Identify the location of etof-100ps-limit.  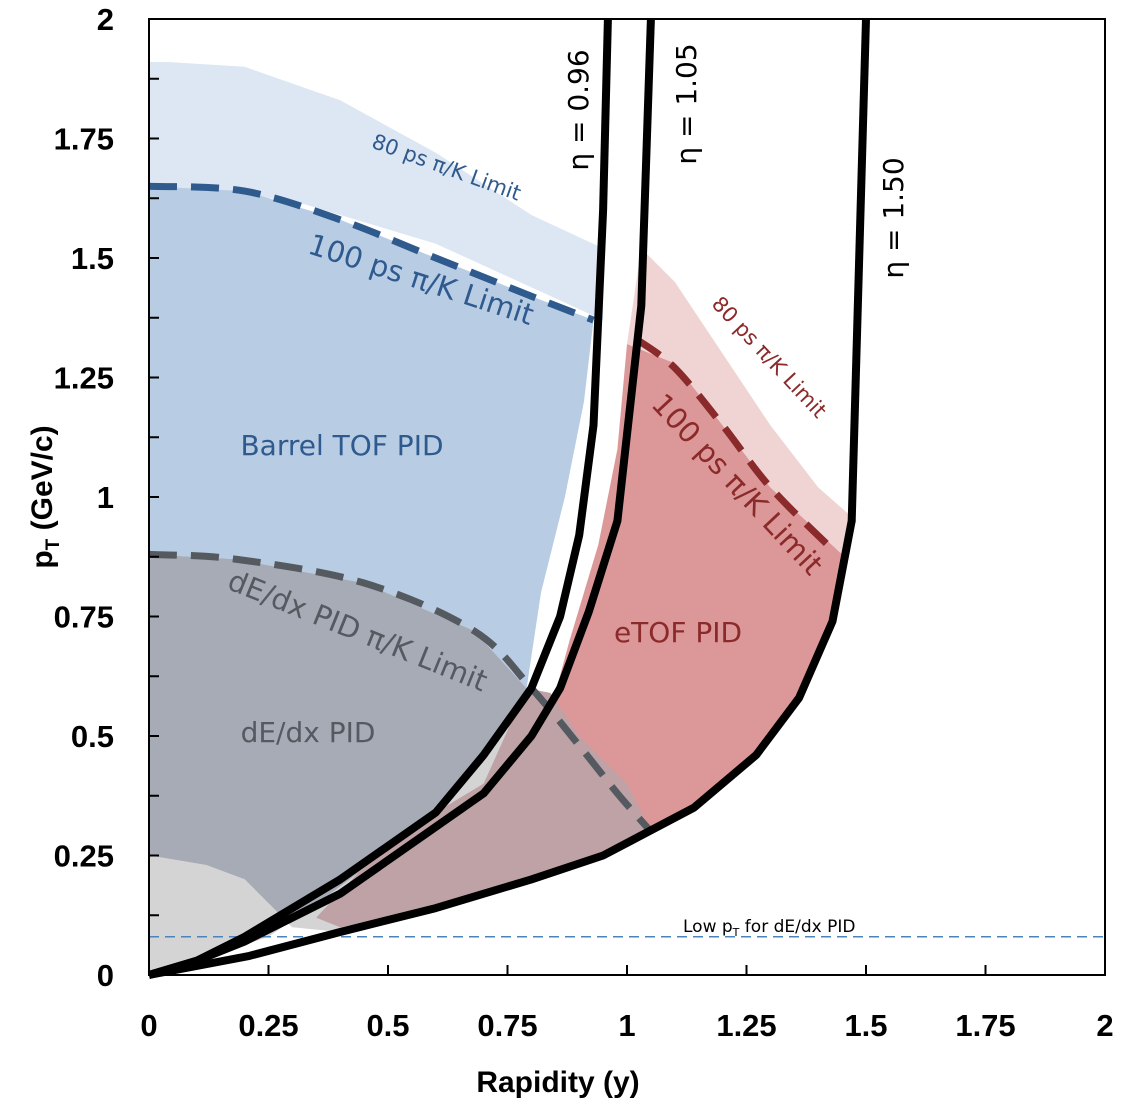
(734, 444).